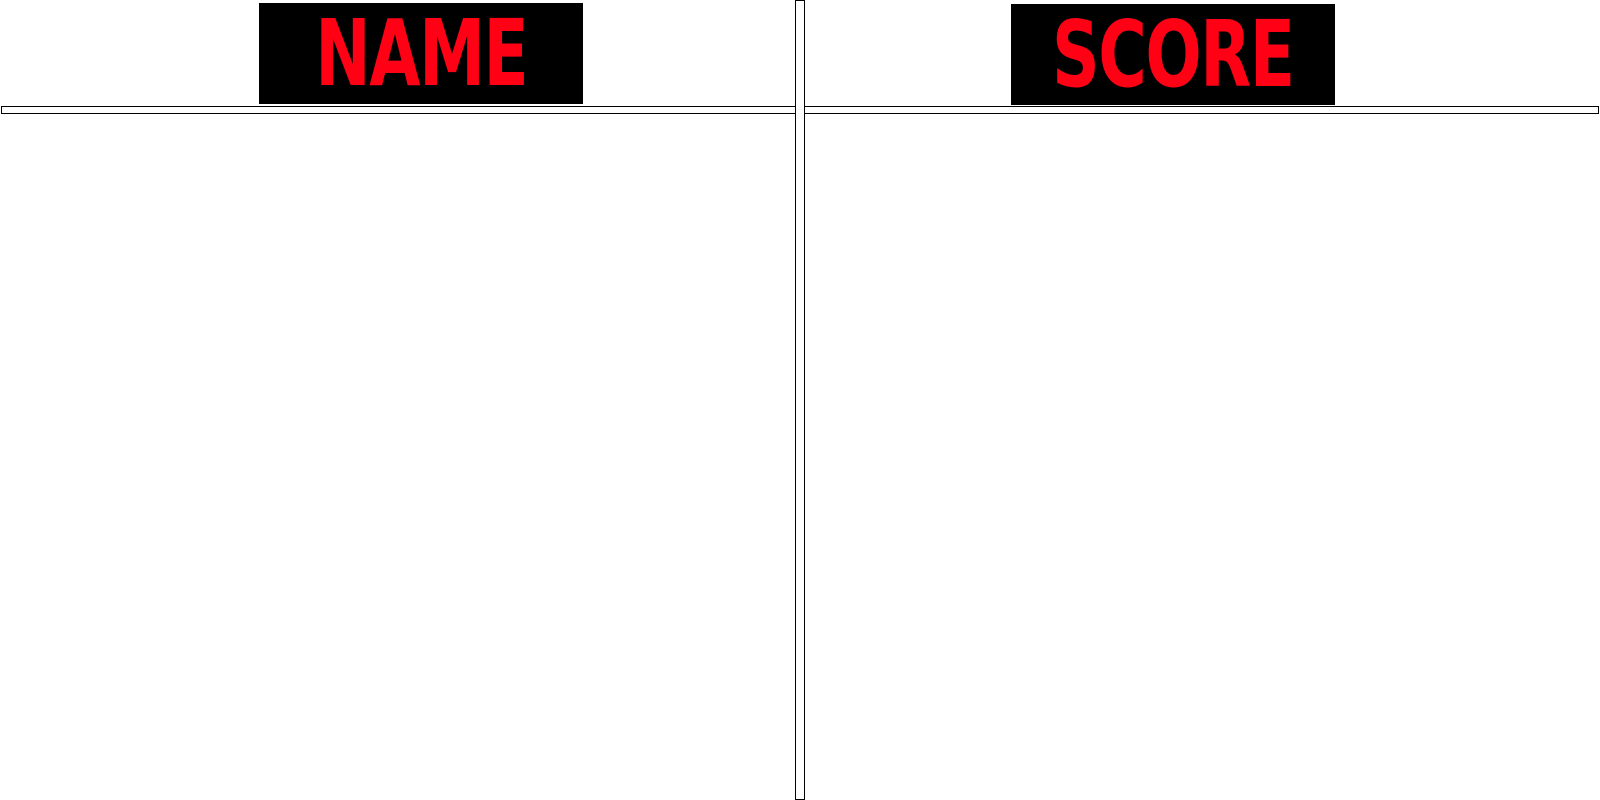  Describe the element at coordinates (398, 110) in the screenshot. I see `header-divider-left` at that location.